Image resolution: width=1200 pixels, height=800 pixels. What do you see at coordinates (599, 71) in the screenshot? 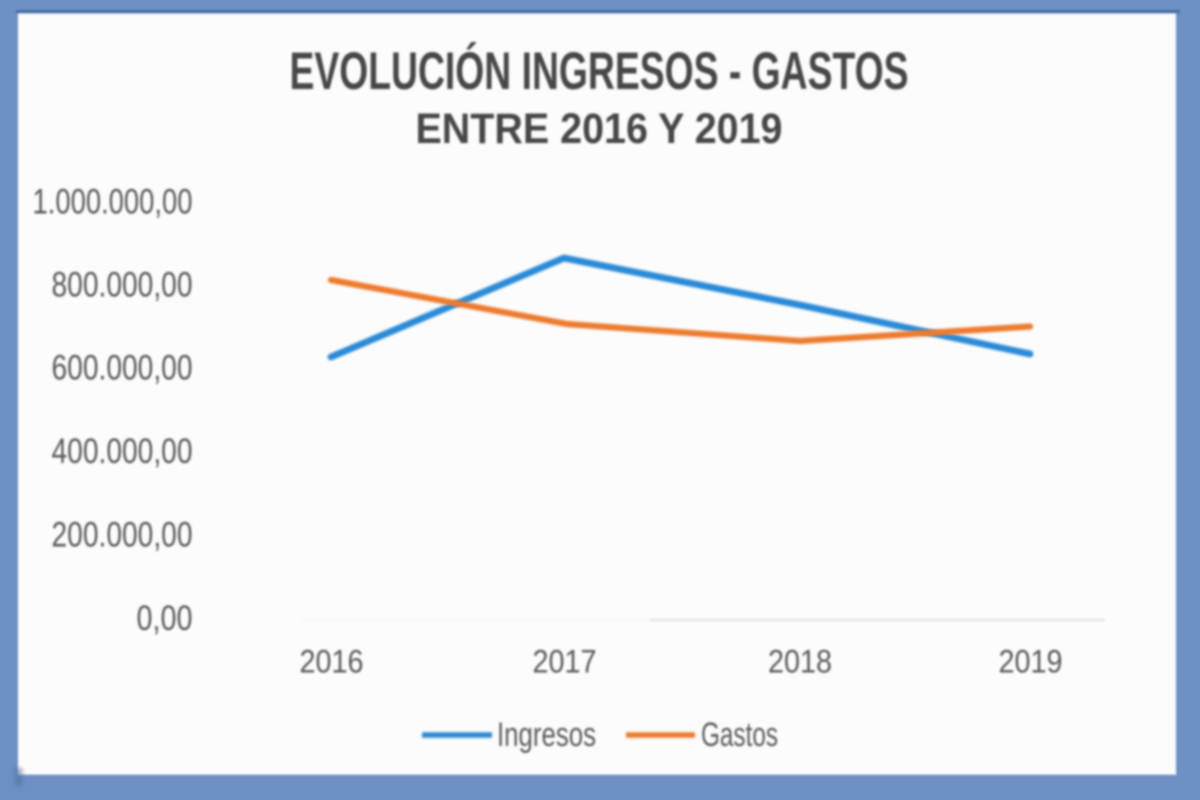
I see `svg-text: EVOLUCIÓN INGRESOS - GASTOS` at bounding box center [599, 71].